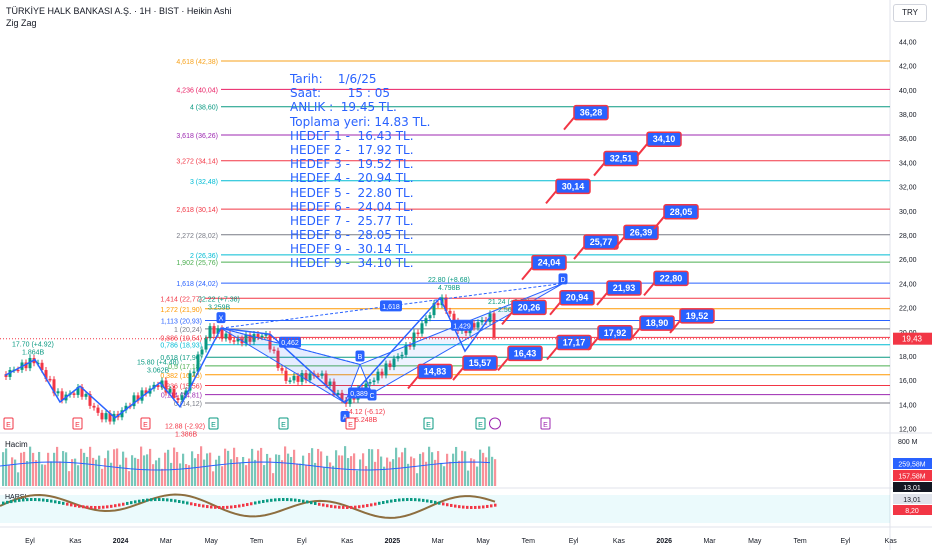 The width and height of the screenshot is (932, 550). I want to click on fib-label: 3,272 (34,14), so click(197, 162).